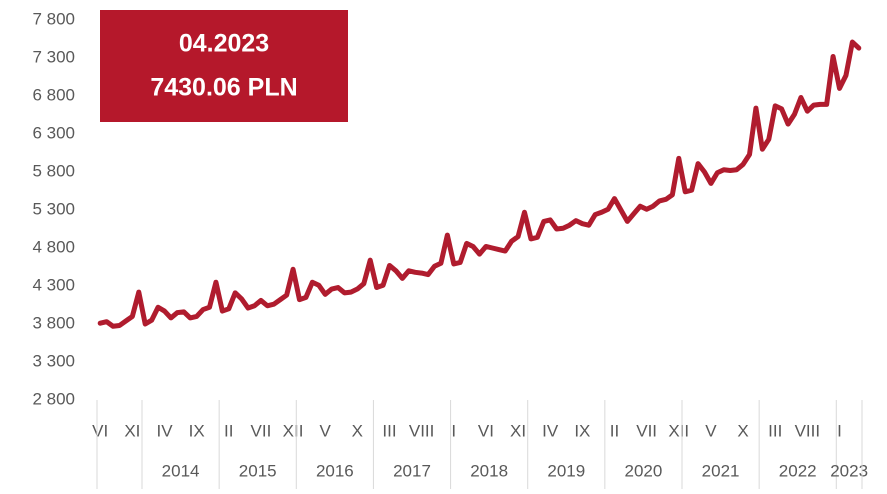  Describe the element at coordinates (849, 470) in the screenshot. I see `year-label: 2023` at that location.